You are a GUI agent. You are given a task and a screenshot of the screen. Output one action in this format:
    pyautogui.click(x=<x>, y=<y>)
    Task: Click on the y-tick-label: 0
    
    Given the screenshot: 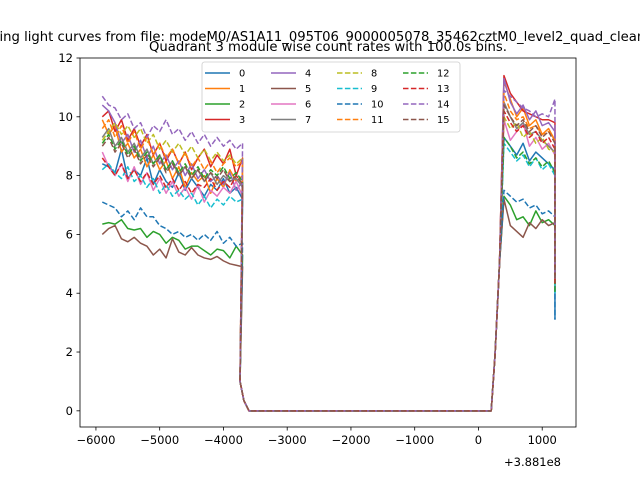 What is the action you would take?
    pyautogui.click(x=69, y=411)
    